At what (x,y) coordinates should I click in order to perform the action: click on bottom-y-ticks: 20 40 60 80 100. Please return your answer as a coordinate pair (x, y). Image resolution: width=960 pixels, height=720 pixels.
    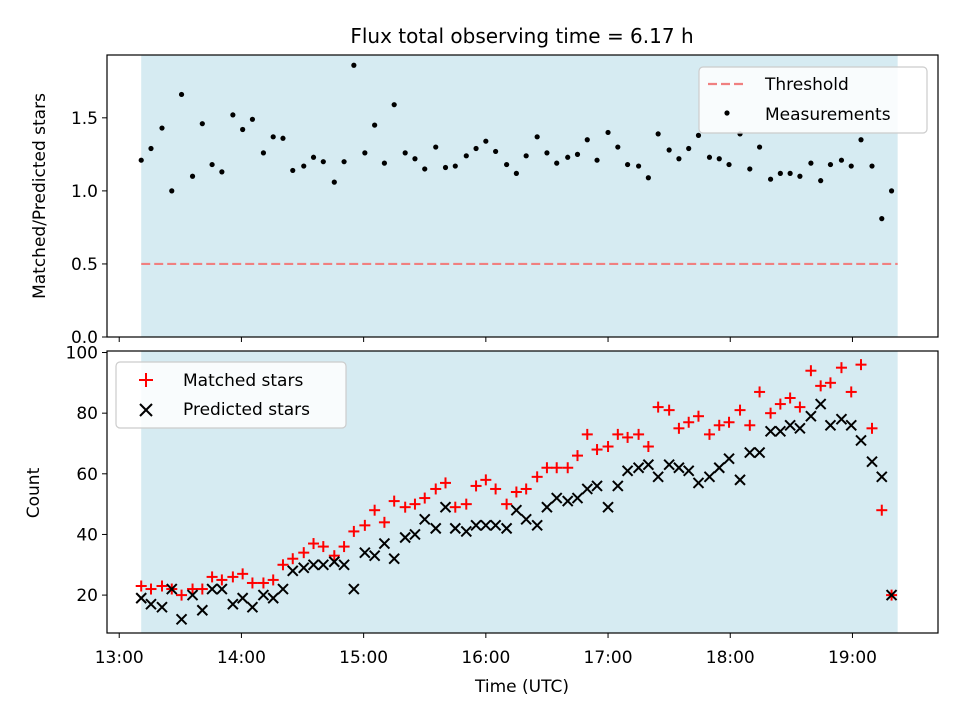
    Looking at the image, I should click on (86, 475).